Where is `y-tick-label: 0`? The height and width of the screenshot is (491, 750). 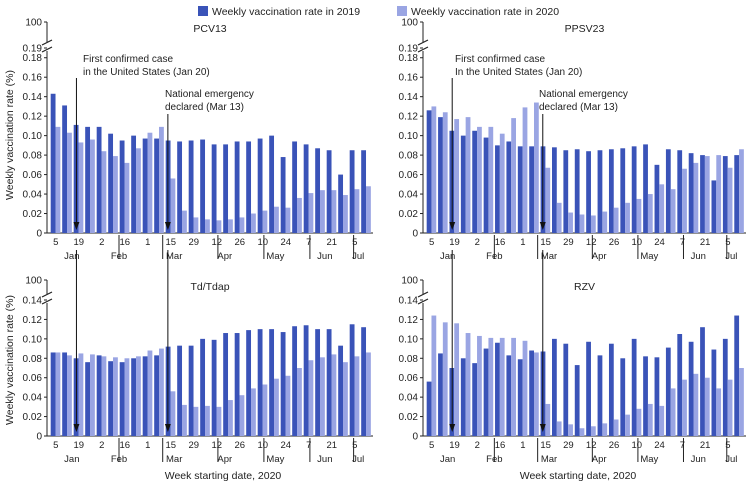
y-tick-label: 0 is located at coordinates (39, 437).